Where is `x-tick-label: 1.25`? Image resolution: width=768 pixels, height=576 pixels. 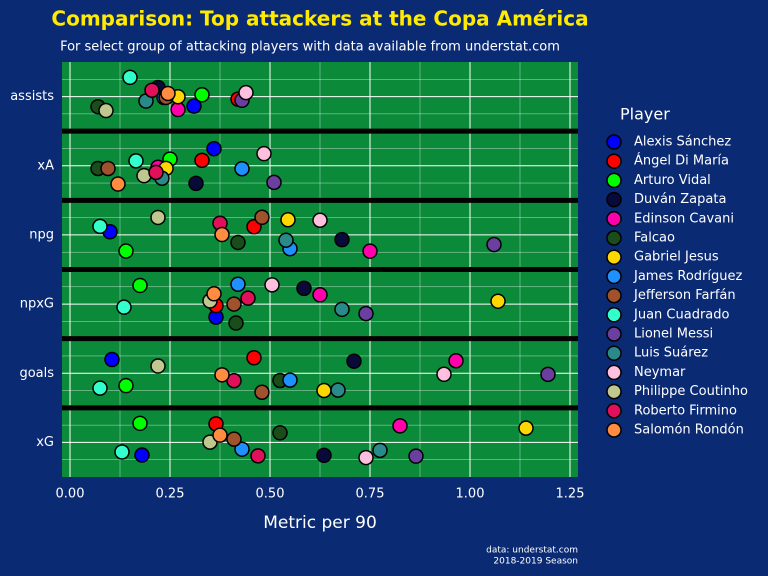 x-tick-label: 1.25 is located at coordinates (570, 494).